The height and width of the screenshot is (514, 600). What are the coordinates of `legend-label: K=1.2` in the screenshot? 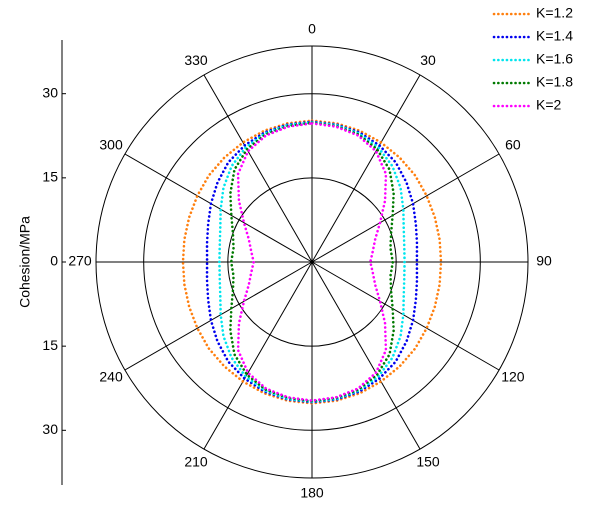 It's located at (554, 13).